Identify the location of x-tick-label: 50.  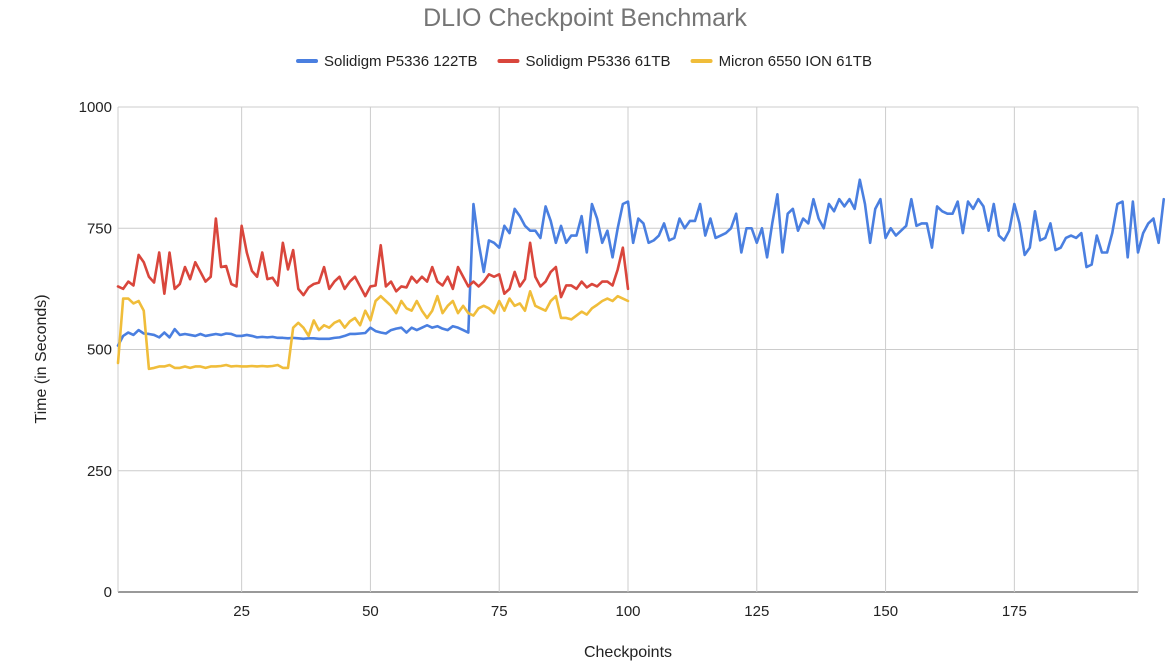
(370, 611).